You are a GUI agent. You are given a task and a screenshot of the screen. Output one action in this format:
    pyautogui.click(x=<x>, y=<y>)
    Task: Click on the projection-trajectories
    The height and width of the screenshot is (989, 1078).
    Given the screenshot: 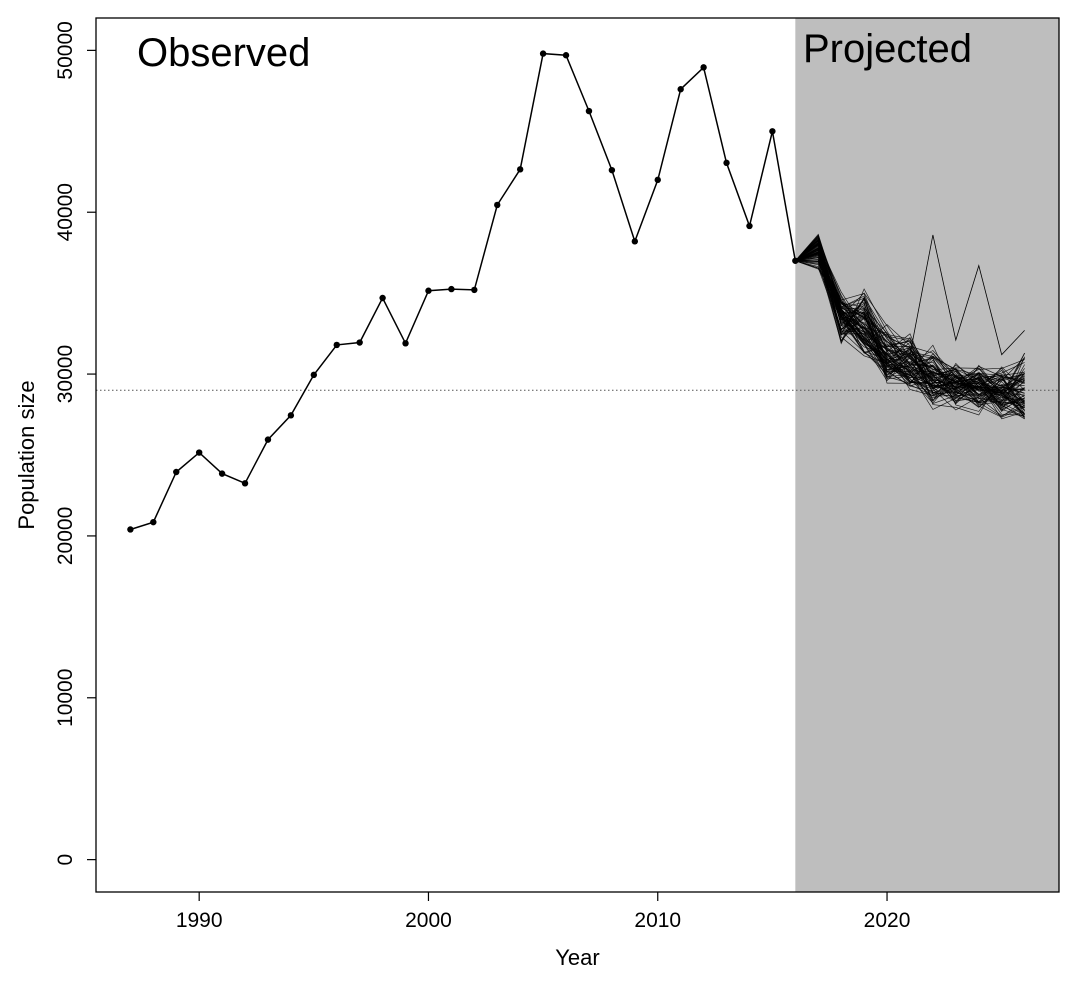 What is the action you would take?
    pyautogui.click(x=910, y=326)
    